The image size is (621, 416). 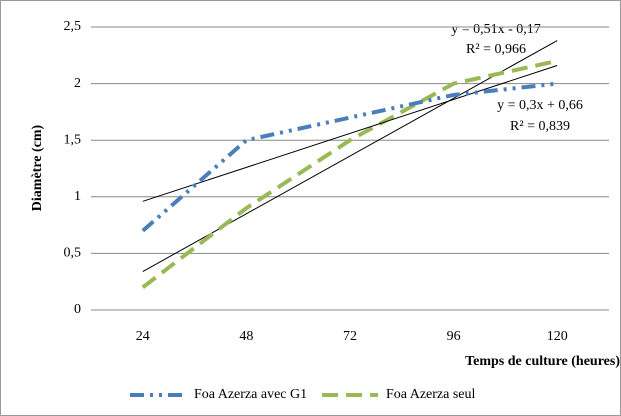 What do you see at coordinates (540, 126) in the screenshot?
I see `trend-r-squared: R² = 0,839` at bounding box center [540, 126].